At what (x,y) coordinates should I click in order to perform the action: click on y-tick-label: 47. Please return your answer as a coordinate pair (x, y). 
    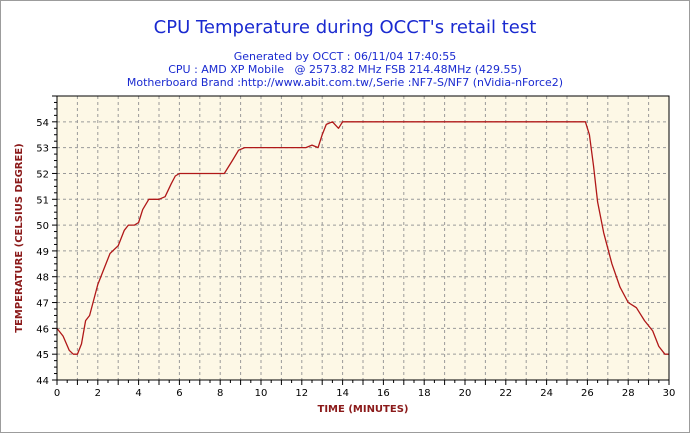
    Looking at the image, I should click on (42, 304).